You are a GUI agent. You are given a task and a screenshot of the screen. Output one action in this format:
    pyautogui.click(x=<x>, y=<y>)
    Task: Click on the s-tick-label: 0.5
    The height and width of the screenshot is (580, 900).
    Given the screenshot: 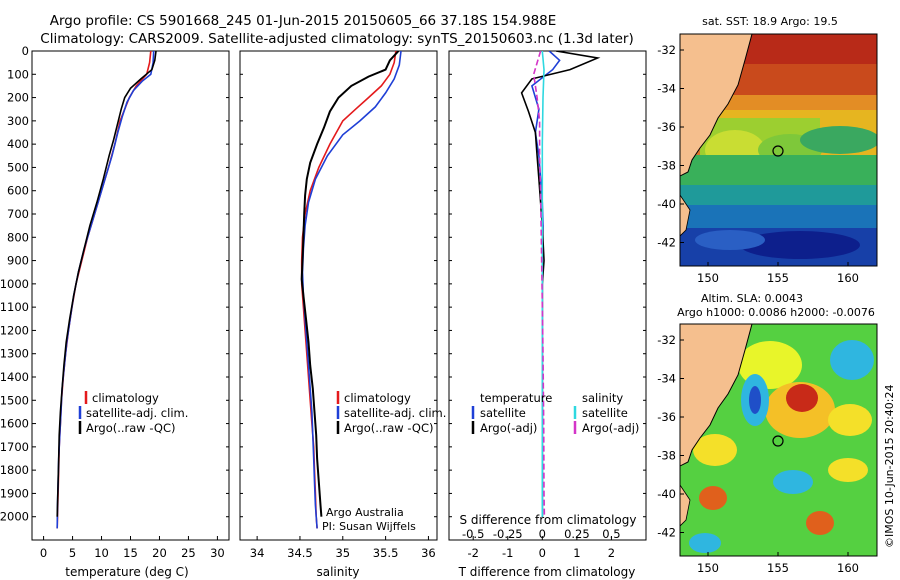 What is the action you would take?
    pyautogui.click(x=611, y=534)
    